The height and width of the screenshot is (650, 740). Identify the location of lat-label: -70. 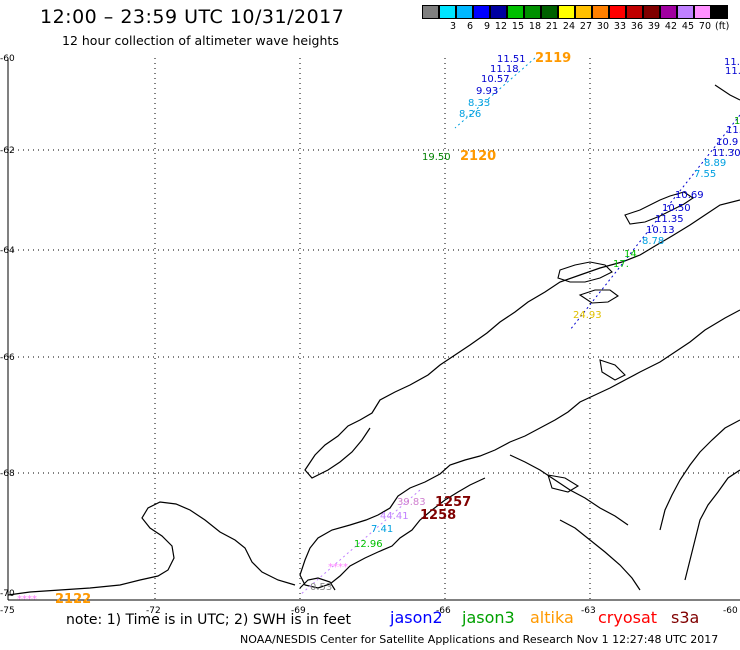
(7, 594).